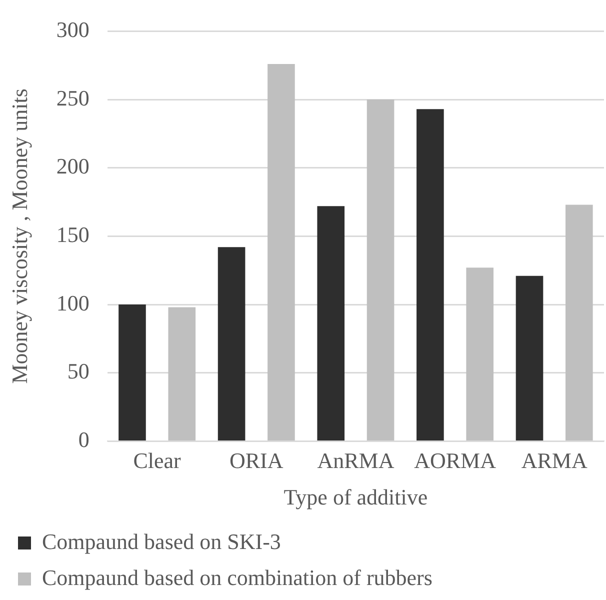  I want to click on y-tick-label: 200, so click(73, 166).